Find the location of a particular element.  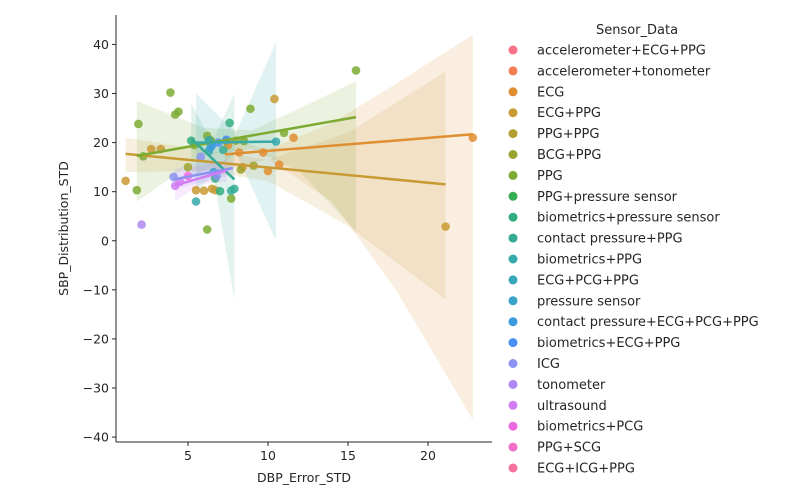

legend-label-ppg-scg: PPG+SCG is located at coordinates (569, 448).